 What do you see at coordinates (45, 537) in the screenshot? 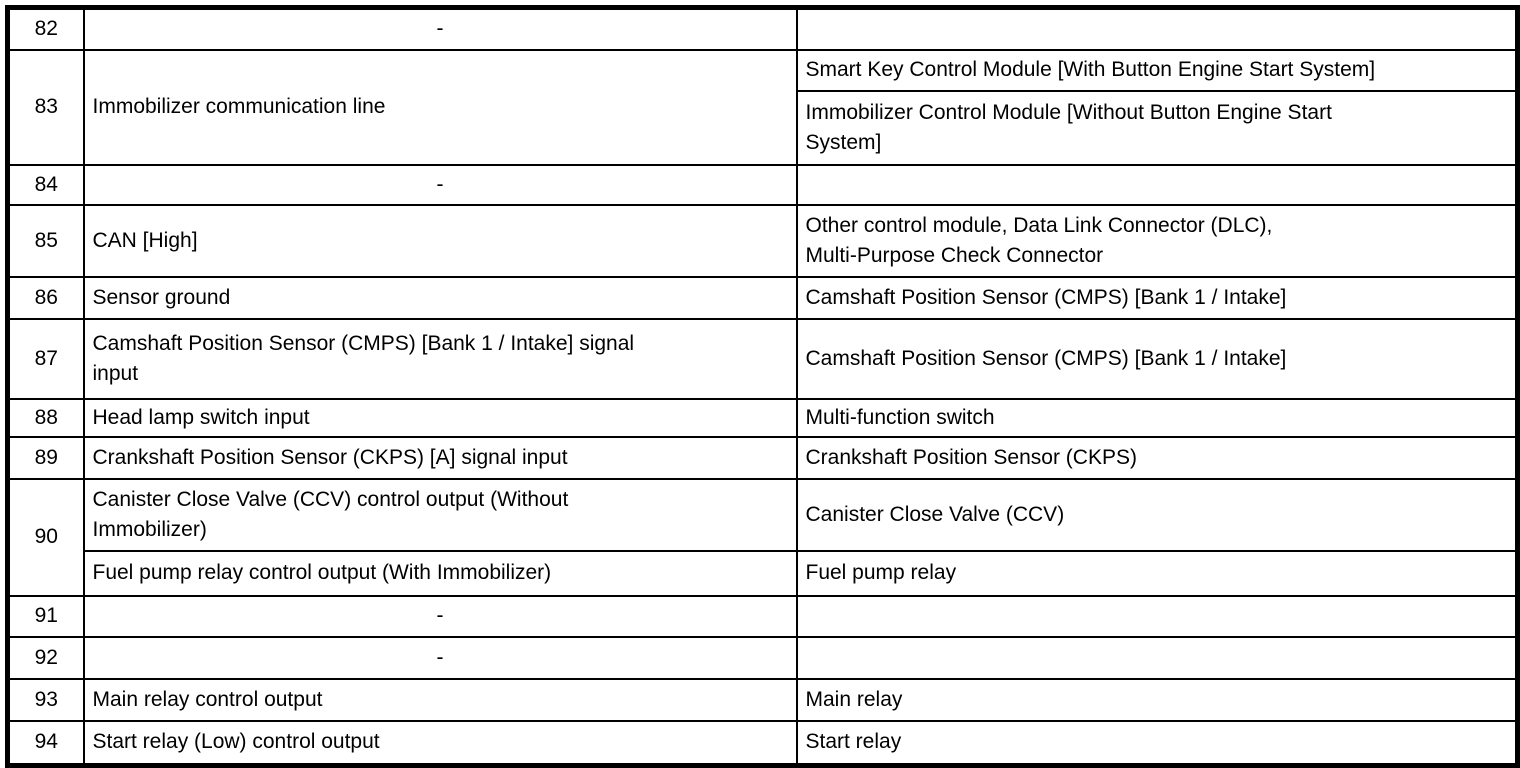
I see `pin-number-cell: 90` at bounding box center [45, 537].